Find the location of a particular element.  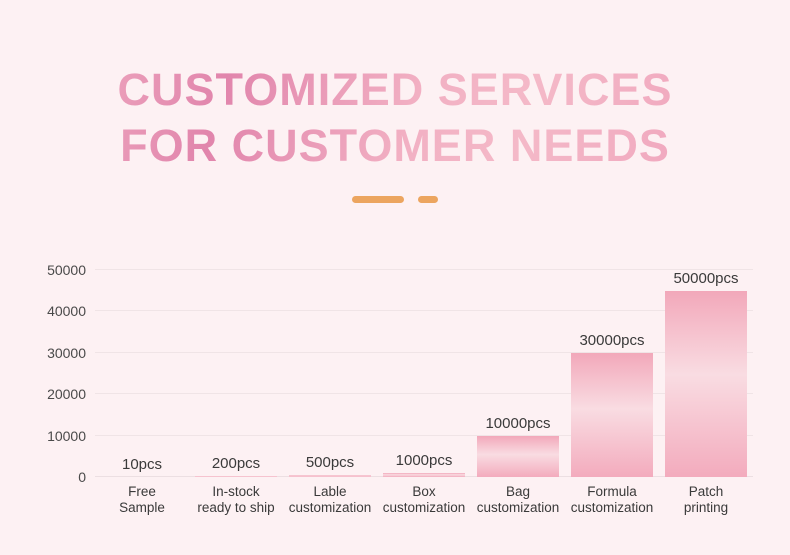

category-label: Lable customization is located at coordinates (330, 499).